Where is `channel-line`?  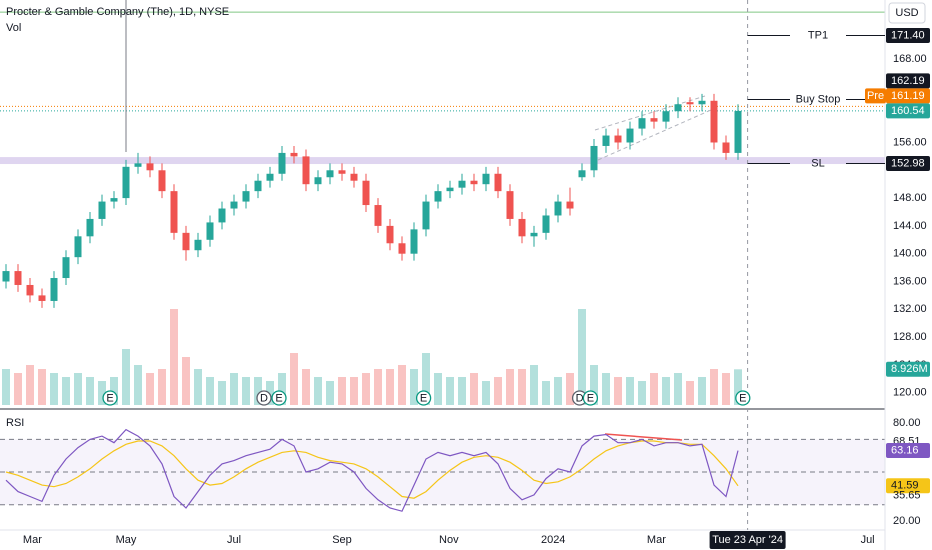
channel-line is located at coordinates (650, 113).